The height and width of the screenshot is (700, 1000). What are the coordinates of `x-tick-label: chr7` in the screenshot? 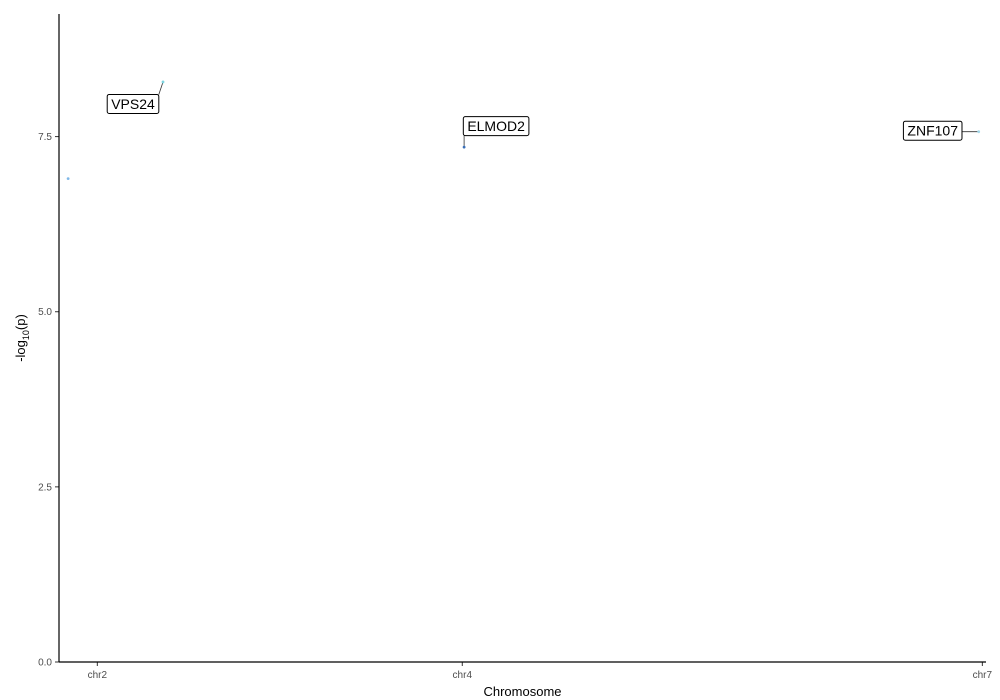 It's located at (983, 675).